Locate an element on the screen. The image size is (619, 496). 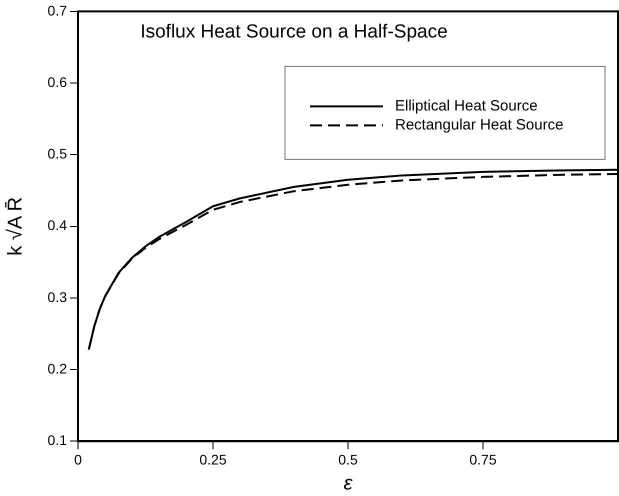
y-tick-label: 0.2 is located at coordinates (58, 368).